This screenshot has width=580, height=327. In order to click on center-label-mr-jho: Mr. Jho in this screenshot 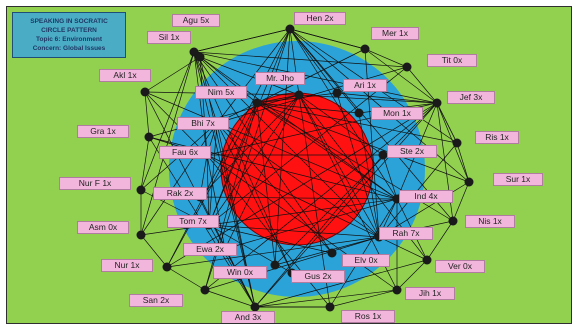, I will do `click(280, 78)`.